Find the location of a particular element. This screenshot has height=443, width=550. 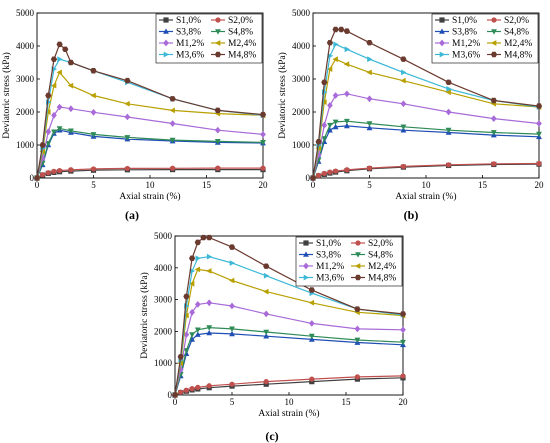

legend-label: S4,8% is located at coordinates (240, 33).